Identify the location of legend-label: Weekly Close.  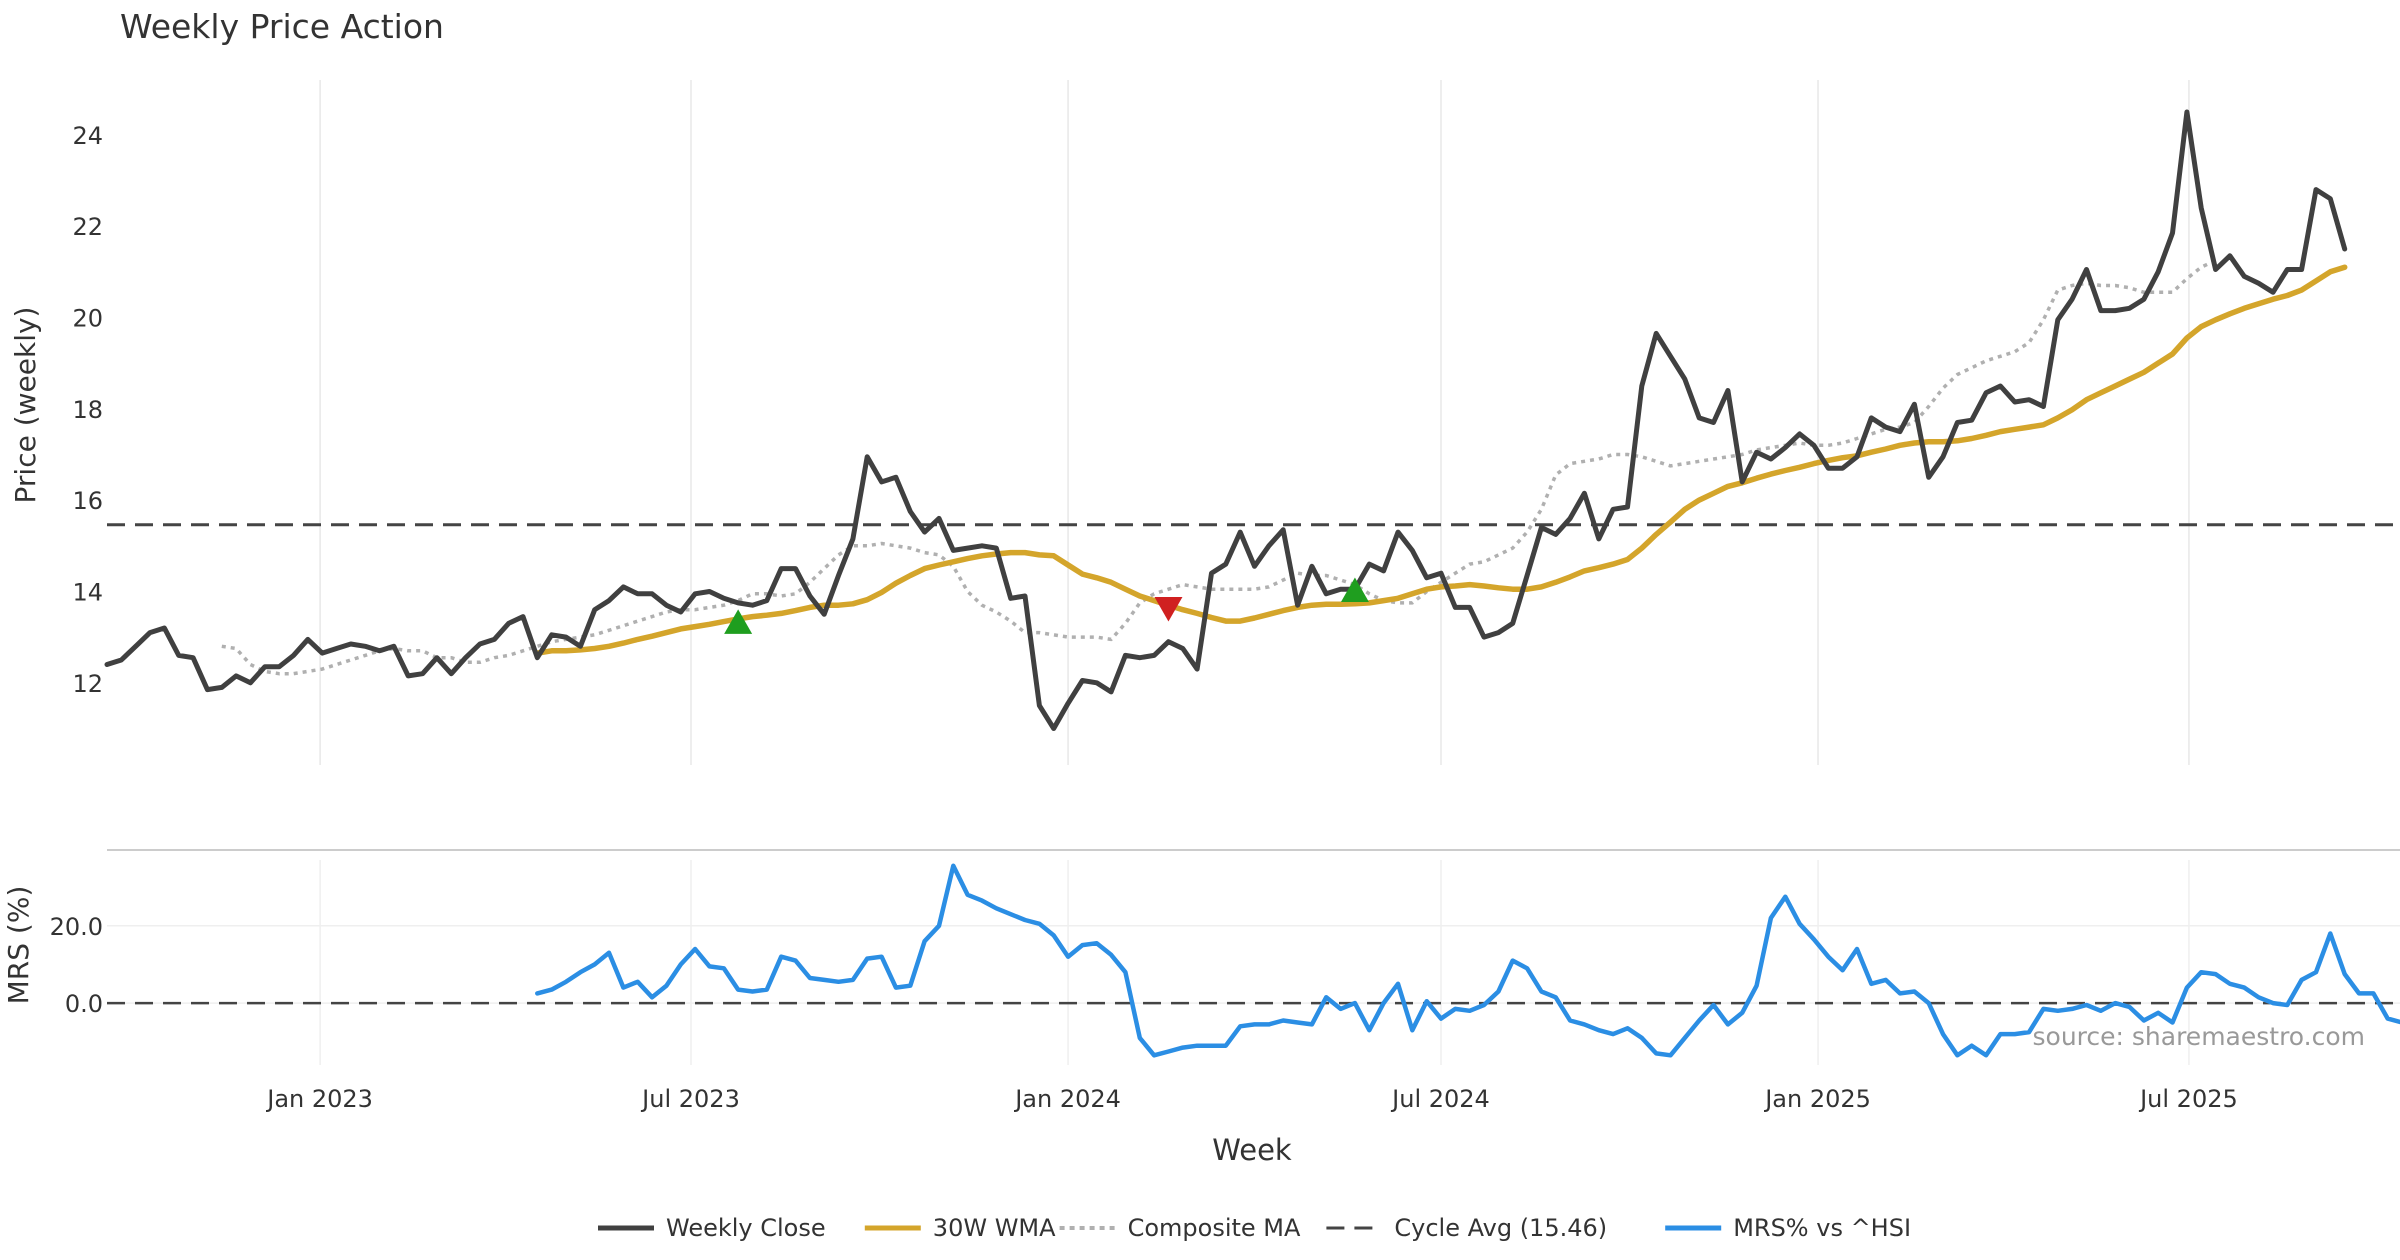
(746, 1228).